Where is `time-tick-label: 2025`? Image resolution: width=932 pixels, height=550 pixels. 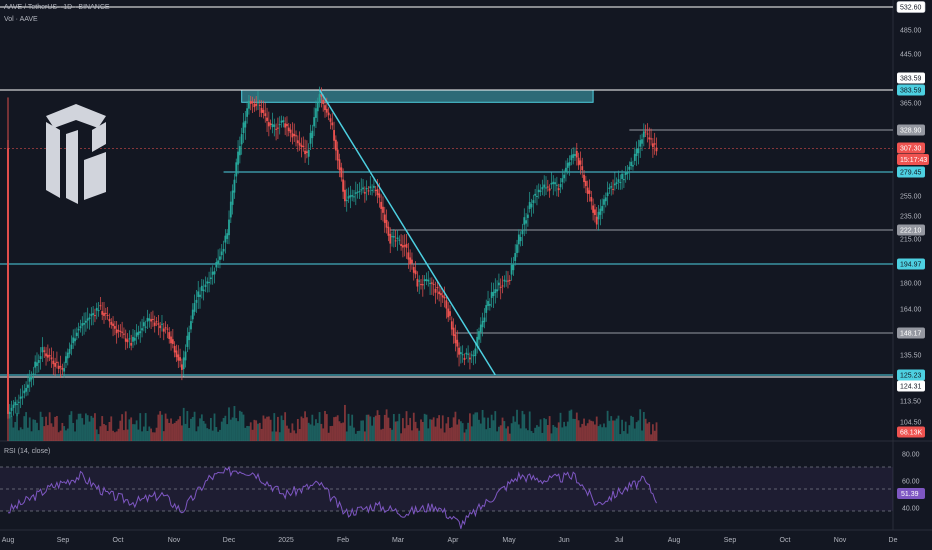
time-tick-label: 2025 is located at coordinates (286, 540).